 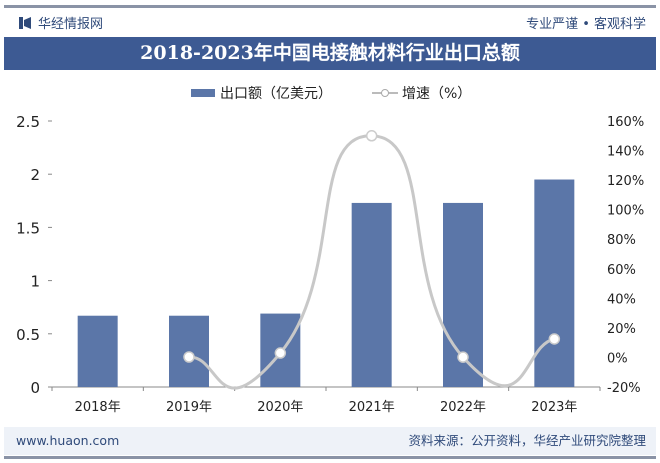 What do you see at coordinates (71, 24) in the screenshot?
I see `brand-name: 华经情报网` at bounding box center [71, 24].